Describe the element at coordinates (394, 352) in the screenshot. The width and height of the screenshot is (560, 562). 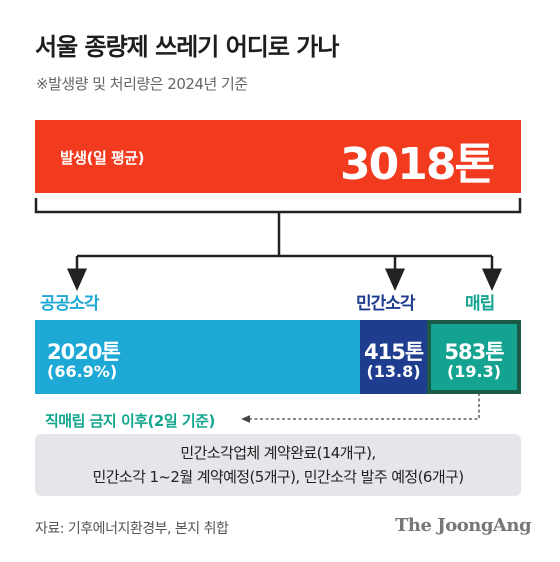
I see `bar-value-private-incineration: 415톤` at that location.